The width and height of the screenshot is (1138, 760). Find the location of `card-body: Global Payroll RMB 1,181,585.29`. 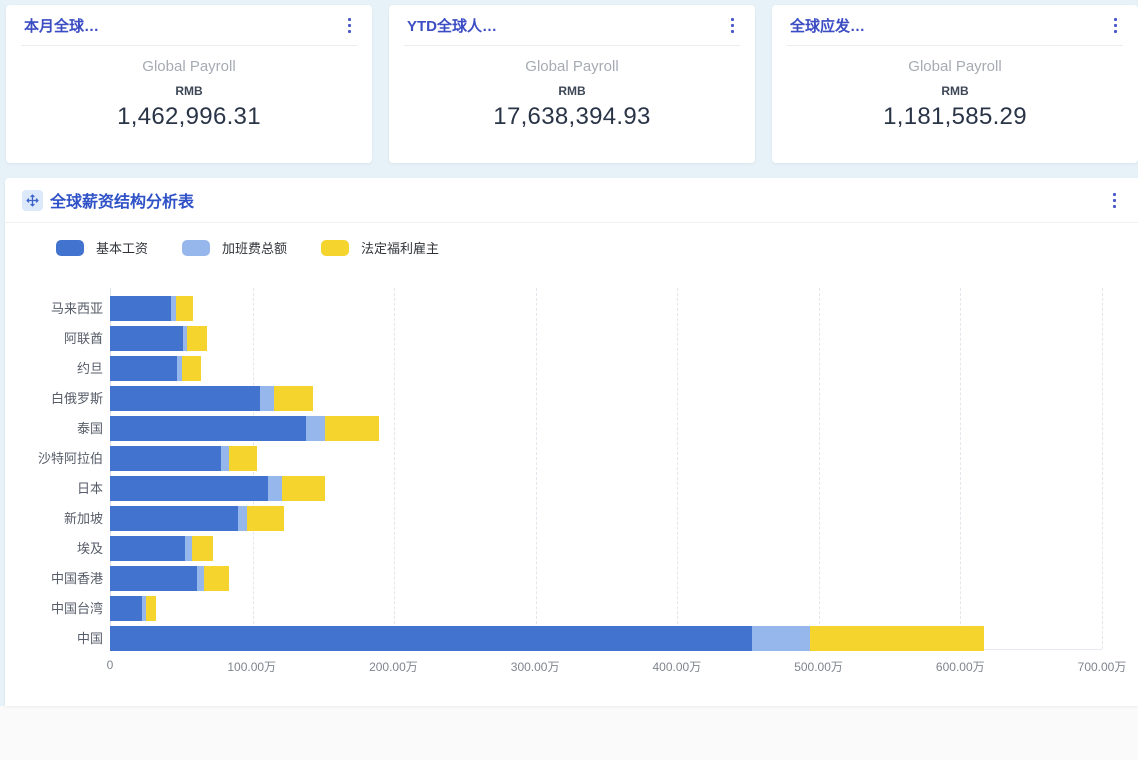

card-body: Global Payroll RMB 1,181,585.29 is located at coordinates (955, 94).